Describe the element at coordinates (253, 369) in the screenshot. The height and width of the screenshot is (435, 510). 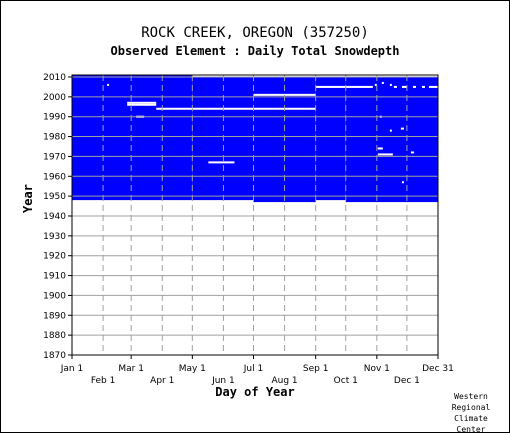
I see `x-tick-label: Jul 1` at that location.